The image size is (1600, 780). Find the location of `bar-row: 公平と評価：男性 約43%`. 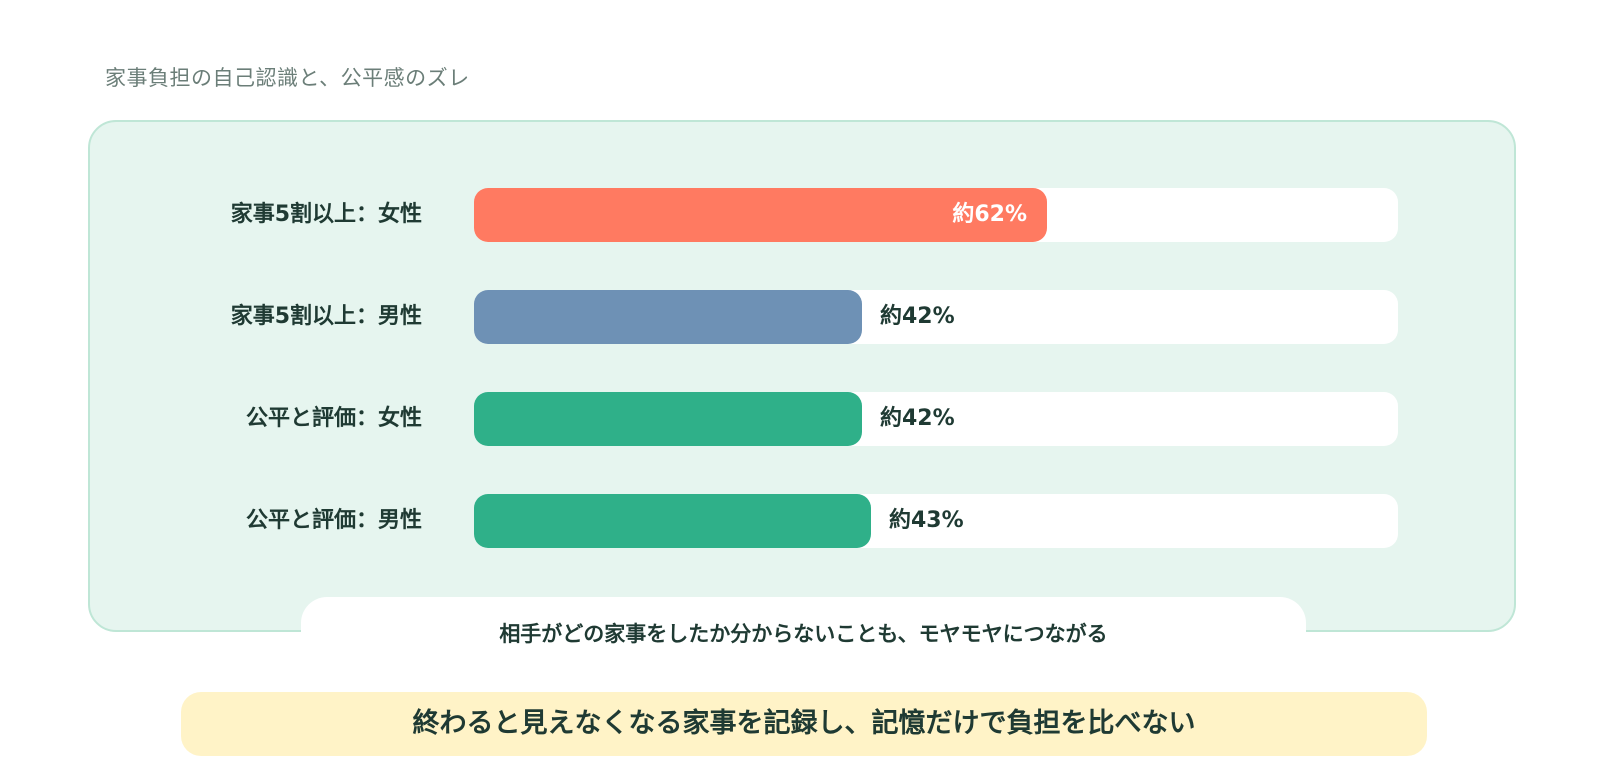

bar-row: 公平と評価：男性 約43% is located at coordinates (802, 521).